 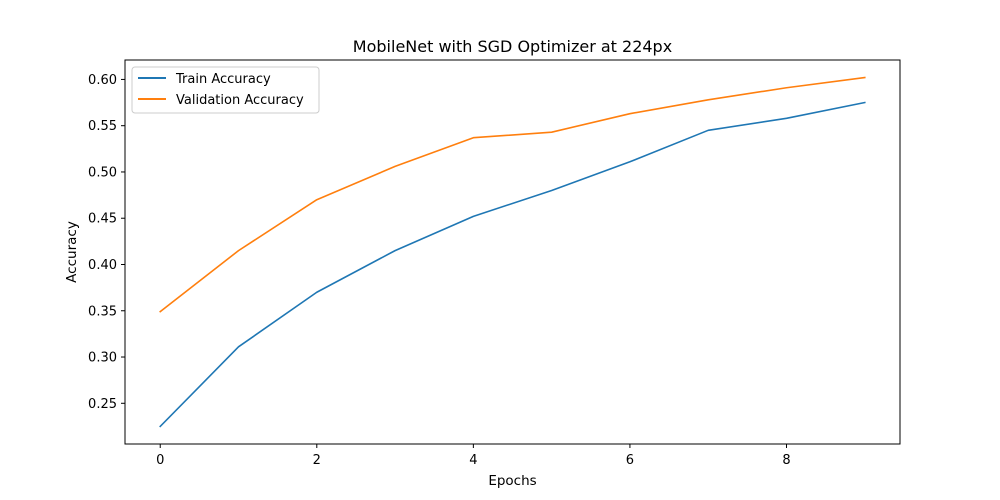 I want to click on legend-label-validation-accuracy: Validation Accuracy, so click(x=240, y=100).